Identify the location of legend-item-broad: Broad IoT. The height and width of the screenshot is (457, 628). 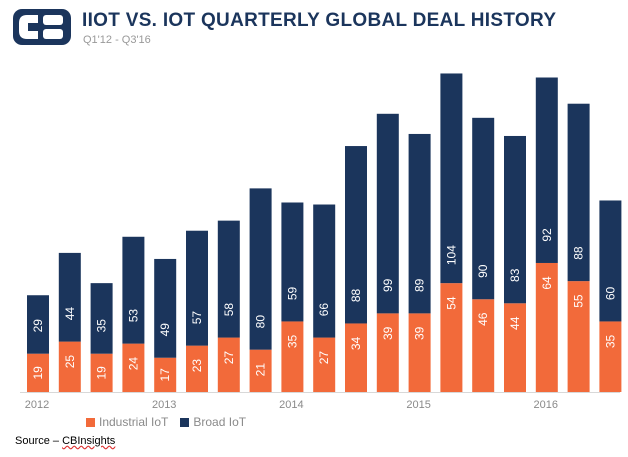
(213, 422).